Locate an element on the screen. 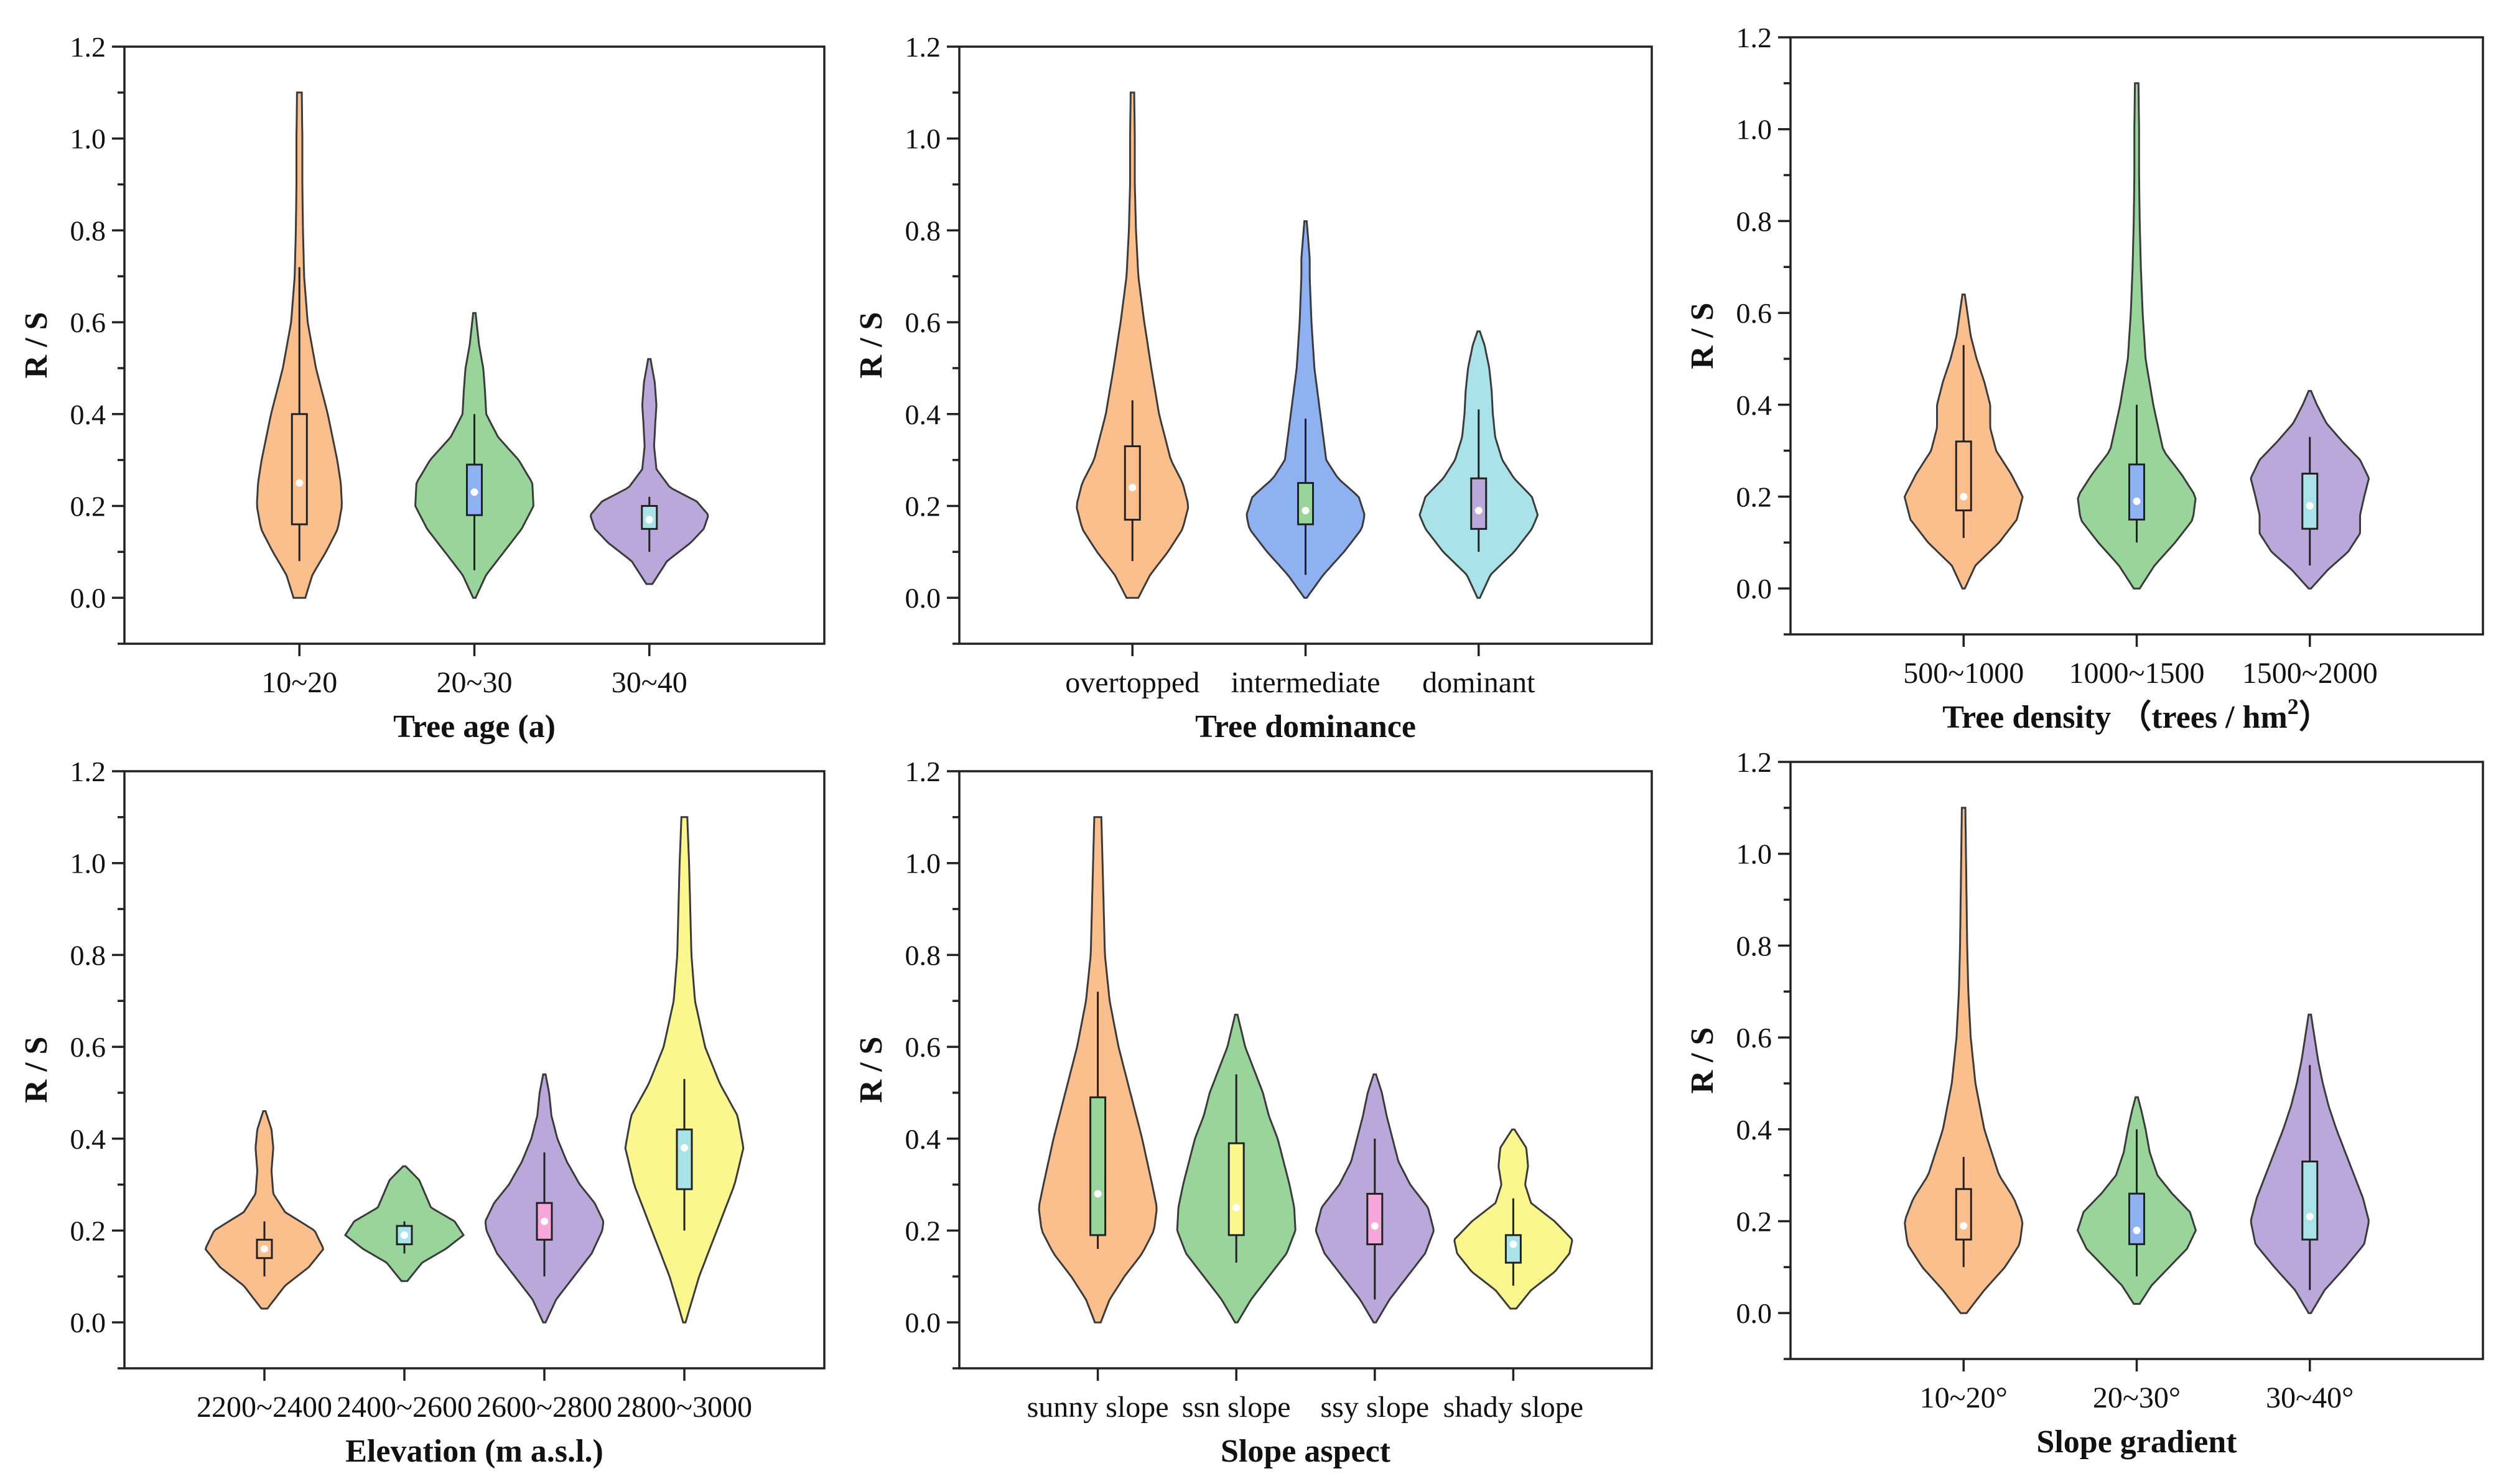 The image size is (2496, 1484). x-axis-label-text: Slope gradient is located at coordinates (2136, 1442).